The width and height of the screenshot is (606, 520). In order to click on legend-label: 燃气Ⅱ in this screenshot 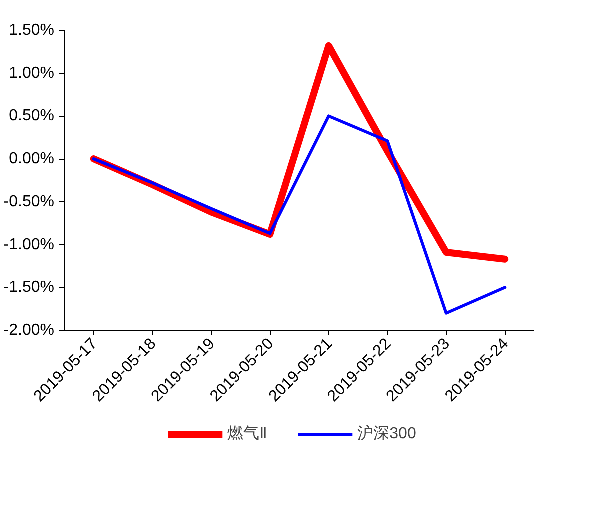, I will do `click(248, 434)`.